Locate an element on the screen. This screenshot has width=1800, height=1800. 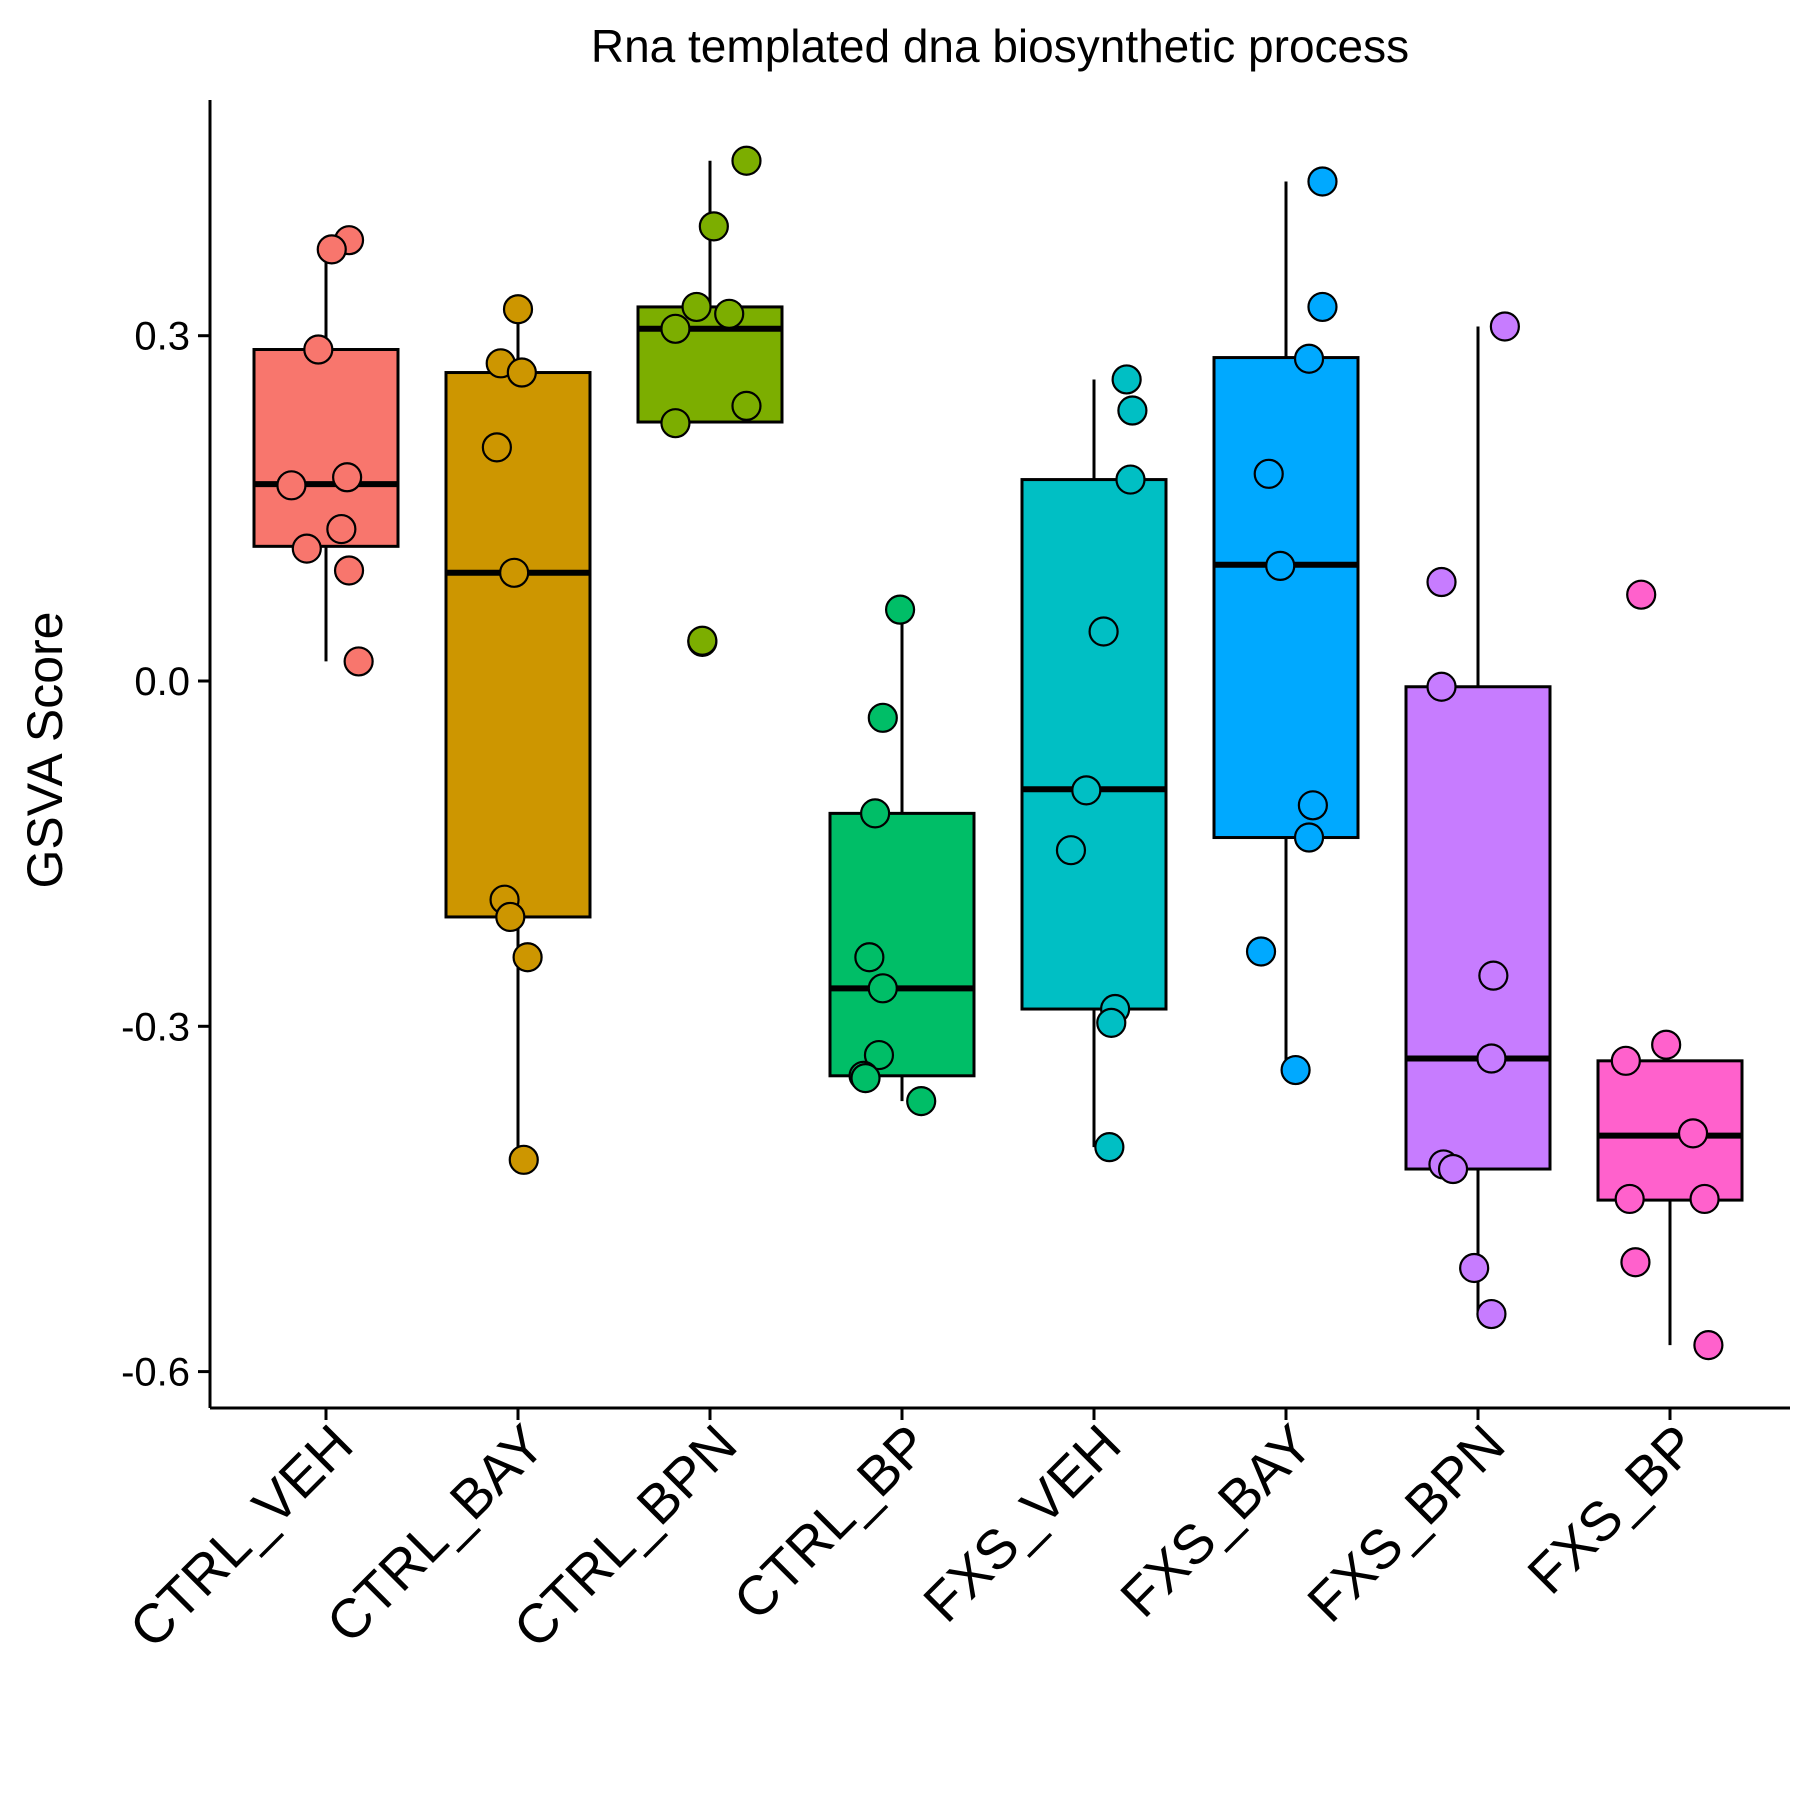
chart-title: Rna templated dna biosynthetic process is located at coordinates (1000, 46).